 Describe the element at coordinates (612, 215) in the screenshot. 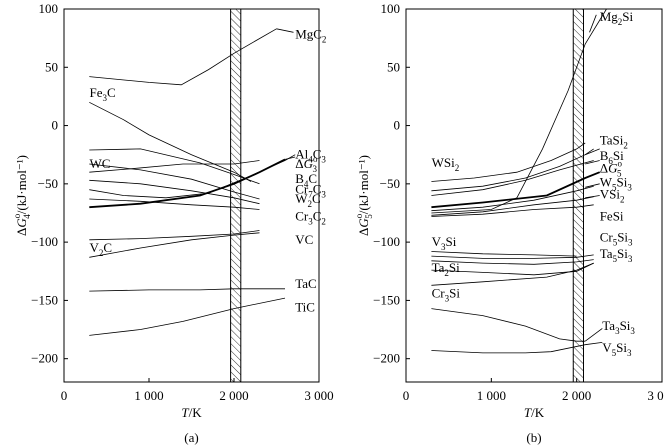

I see `curve-label: FeSi` at that location.